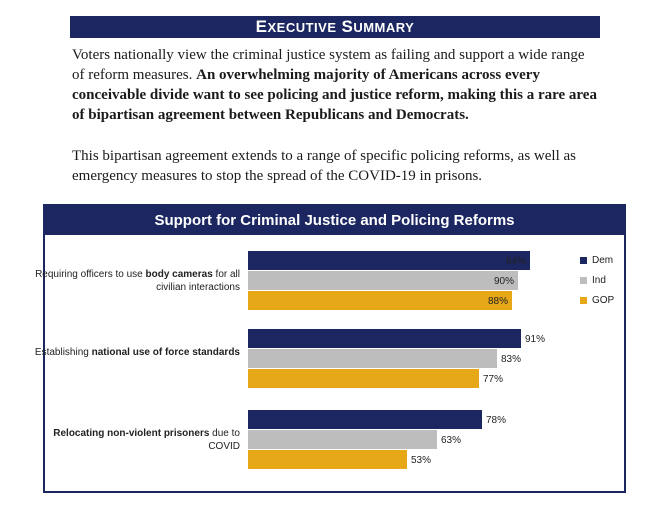 This screenshot has height=507, width=652. What do you see at coordinates (511, 359) in the screenshot?
I see `data-label-ind-2: 83%` at bounding box center [511, 359].